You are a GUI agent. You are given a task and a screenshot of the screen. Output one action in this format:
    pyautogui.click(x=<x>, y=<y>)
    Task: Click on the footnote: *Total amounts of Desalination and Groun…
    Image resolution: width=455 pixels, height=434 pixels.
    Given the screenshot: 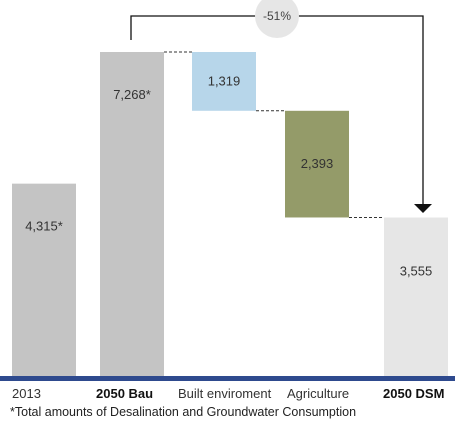 What is the action you would take?
    pyautogui.click(x=183, y=412)
    